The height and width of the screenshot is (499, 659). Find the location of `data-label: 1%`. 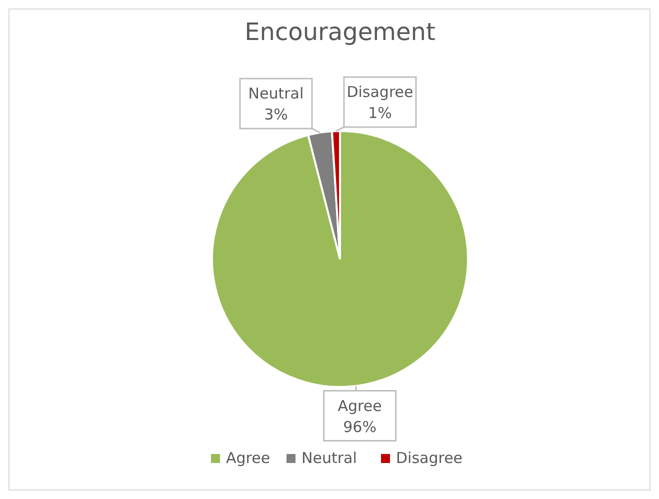

data-label: 1% is located at coordinates (380, 113).